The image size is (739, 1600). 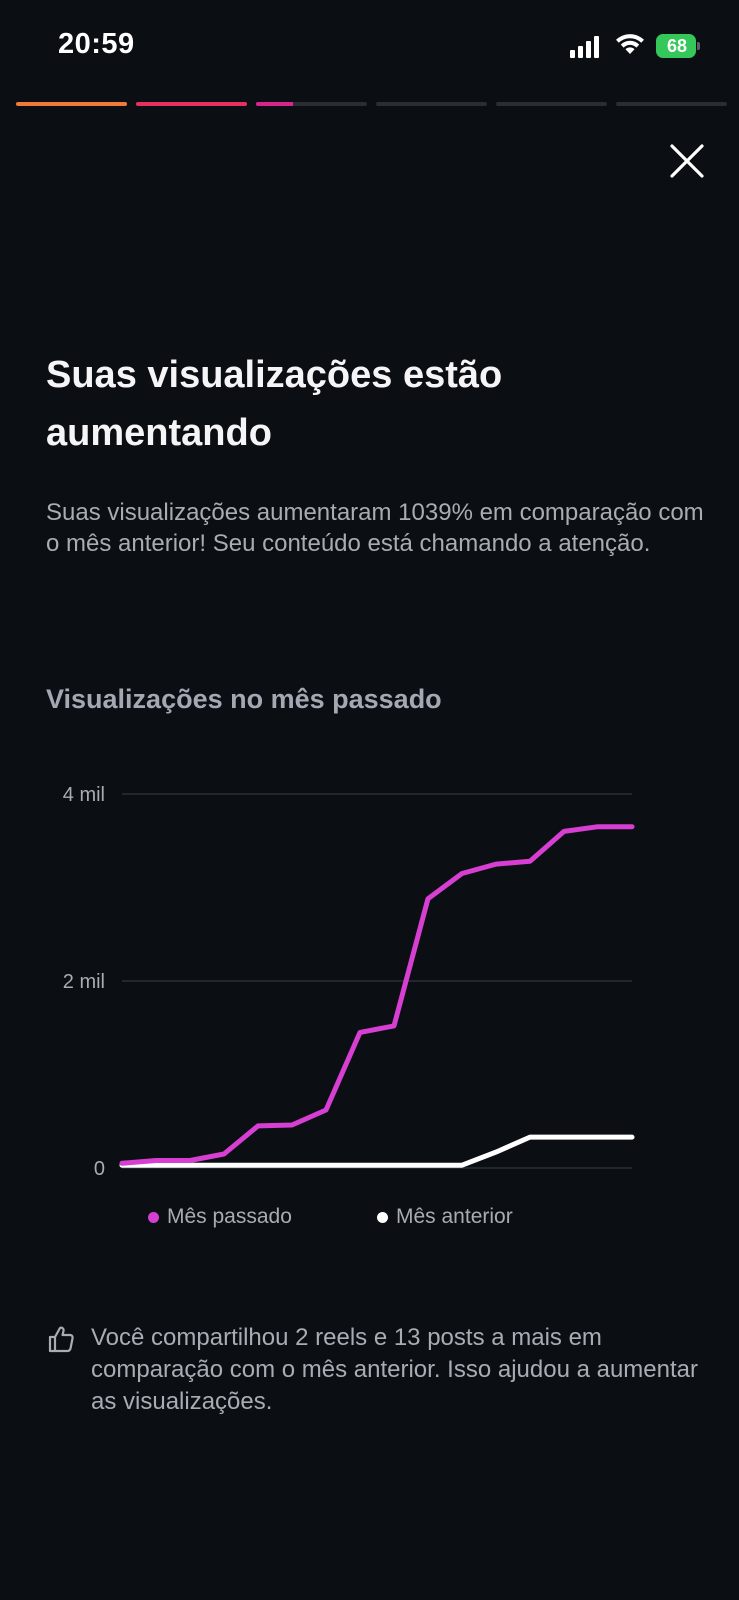 I want to click on legend-marker-mes-anterior, so click(x=382, y=1217).